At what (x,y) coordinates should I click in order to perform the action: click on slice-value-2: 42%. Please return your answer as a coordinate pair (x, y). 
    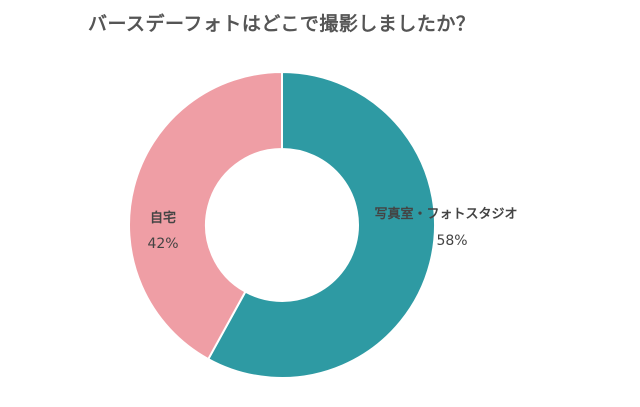
    Looking at the image, I should click on (162, 244).